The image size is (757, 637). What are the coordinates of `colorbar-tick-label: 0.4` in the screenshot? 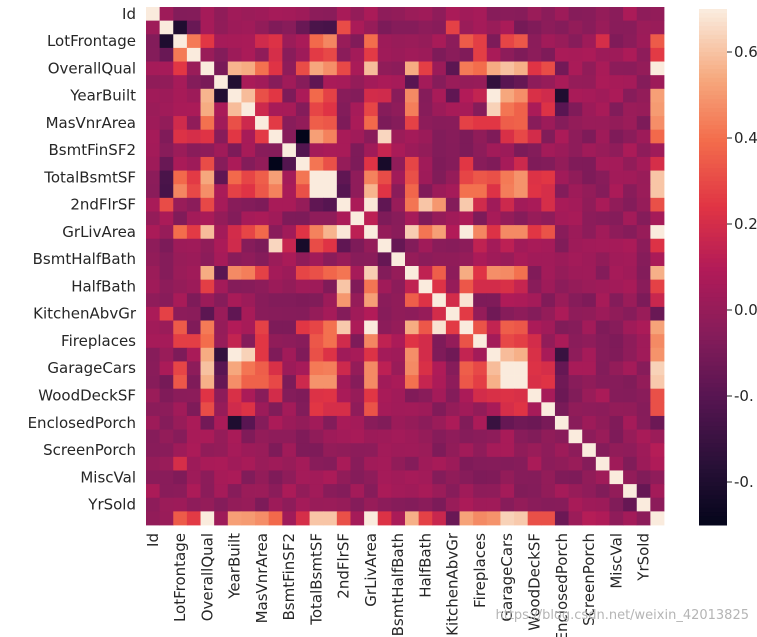 It's located at (745, 138).